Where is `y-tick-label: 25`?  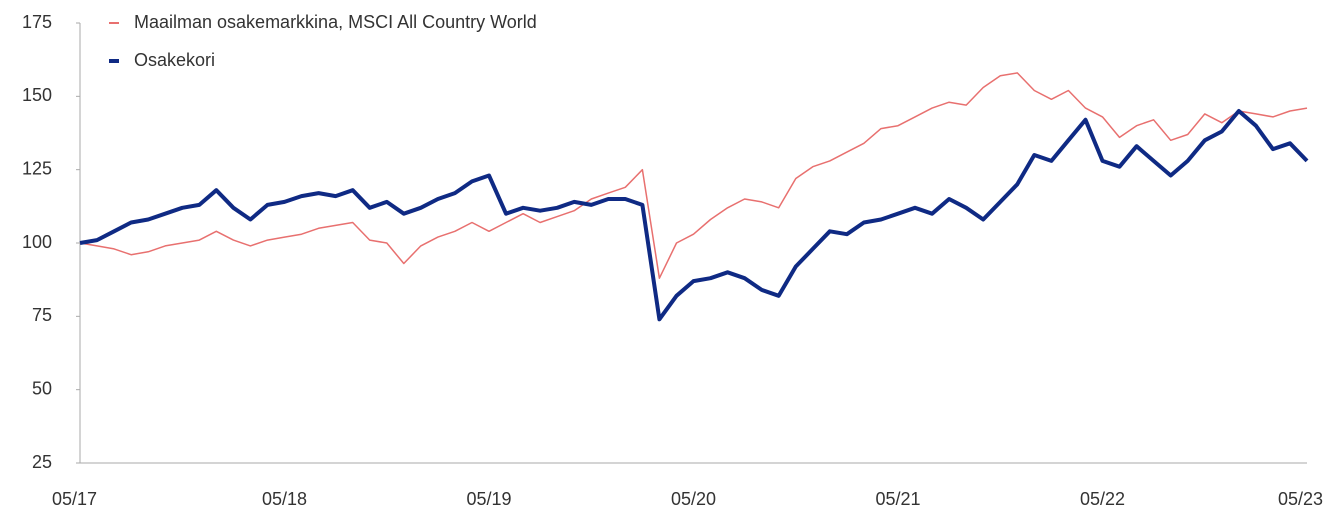 y-tick-label: 25 is located at coordinates (42, 462).